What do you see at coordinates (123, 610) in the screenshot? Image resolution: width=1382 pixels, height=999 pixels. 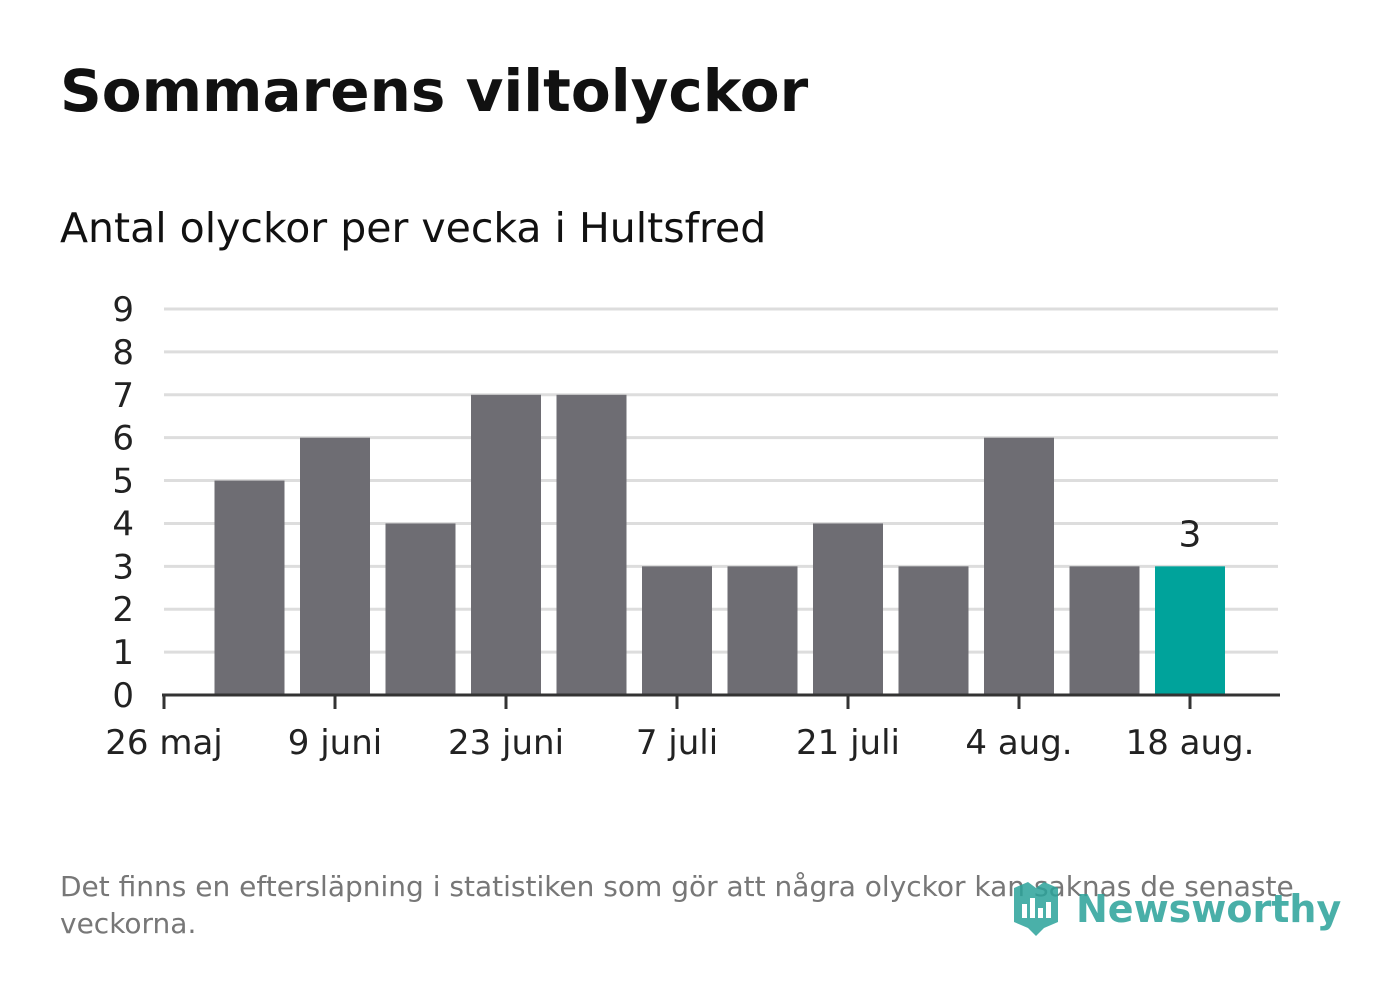 I see `y-tick-label: 2` at bounding box center [123, 610].